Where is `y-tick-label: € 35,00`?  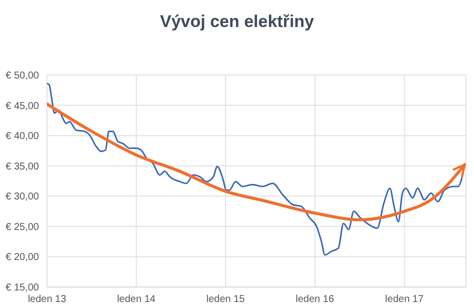 y-tick-label: € 35,00 is located at coordinates (23, 166).